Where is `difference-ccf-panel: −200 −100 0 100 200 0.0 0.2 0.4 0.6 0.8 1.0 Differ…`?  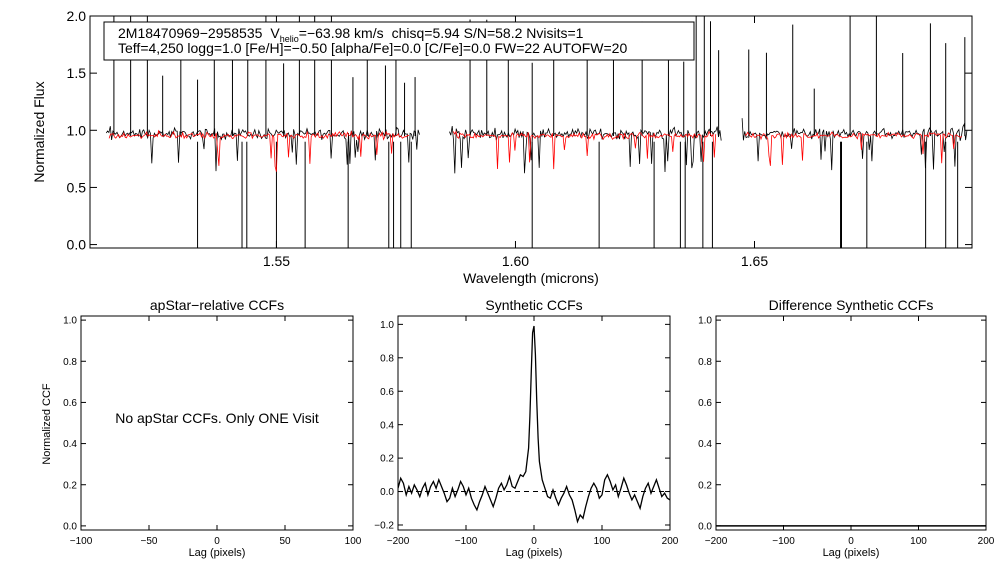 difference-ccf-panel: −200 −100 0 100 200 0.0 0.2 0.4 0.6 0.8 1.0 Differ… is located at coordinates (846, 428).